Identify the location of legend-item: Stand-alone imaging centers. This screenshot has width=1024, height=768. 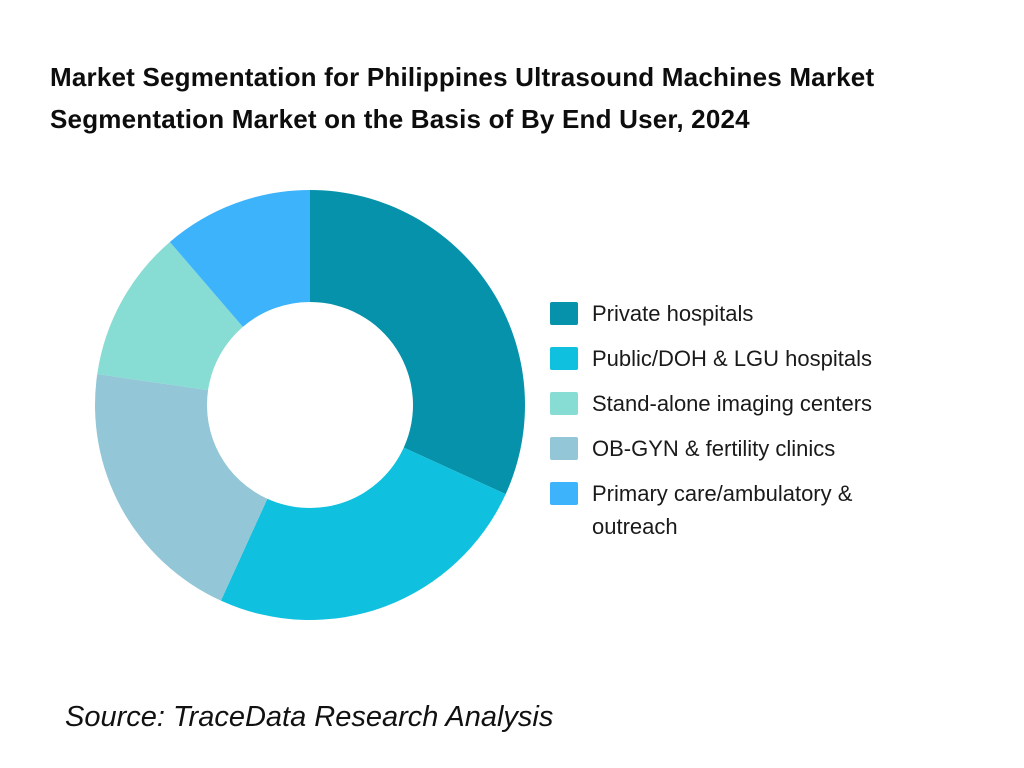
(736, 403).